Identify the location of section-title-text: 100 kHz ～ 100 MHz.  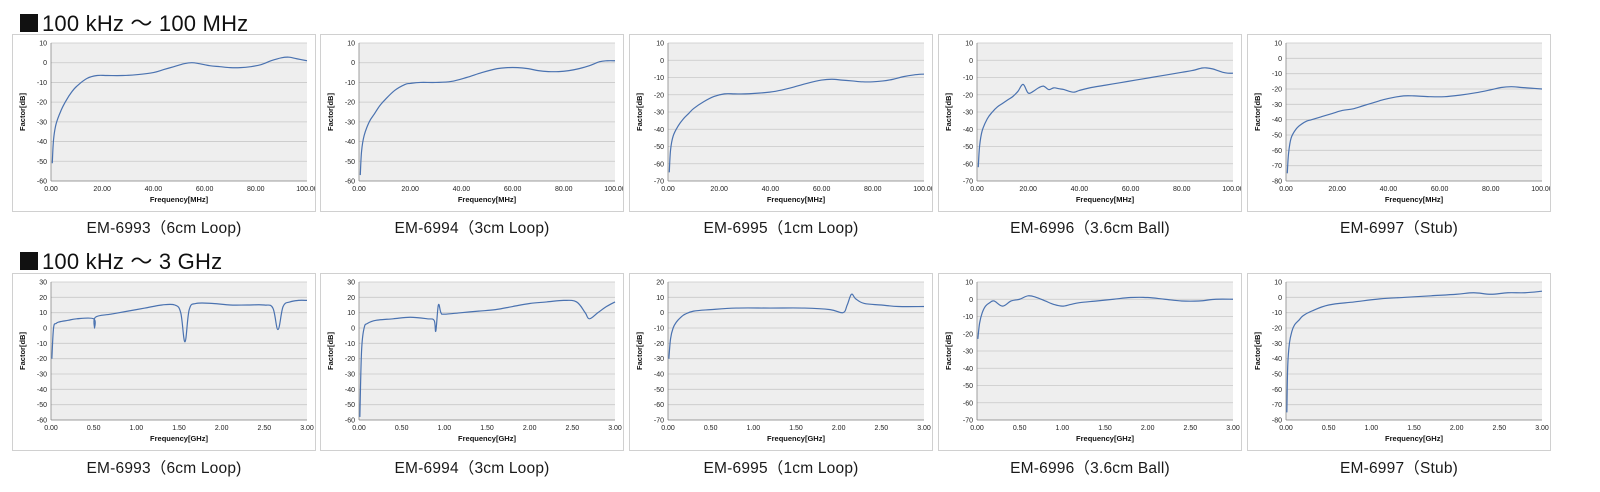
(145, 23).